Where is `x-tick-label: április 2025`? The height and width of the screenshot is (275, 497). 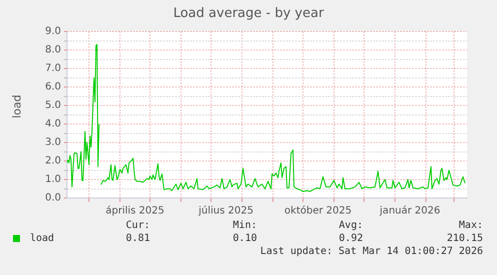 x-tick-label: április 2025 is located at coordinates (135, 211).